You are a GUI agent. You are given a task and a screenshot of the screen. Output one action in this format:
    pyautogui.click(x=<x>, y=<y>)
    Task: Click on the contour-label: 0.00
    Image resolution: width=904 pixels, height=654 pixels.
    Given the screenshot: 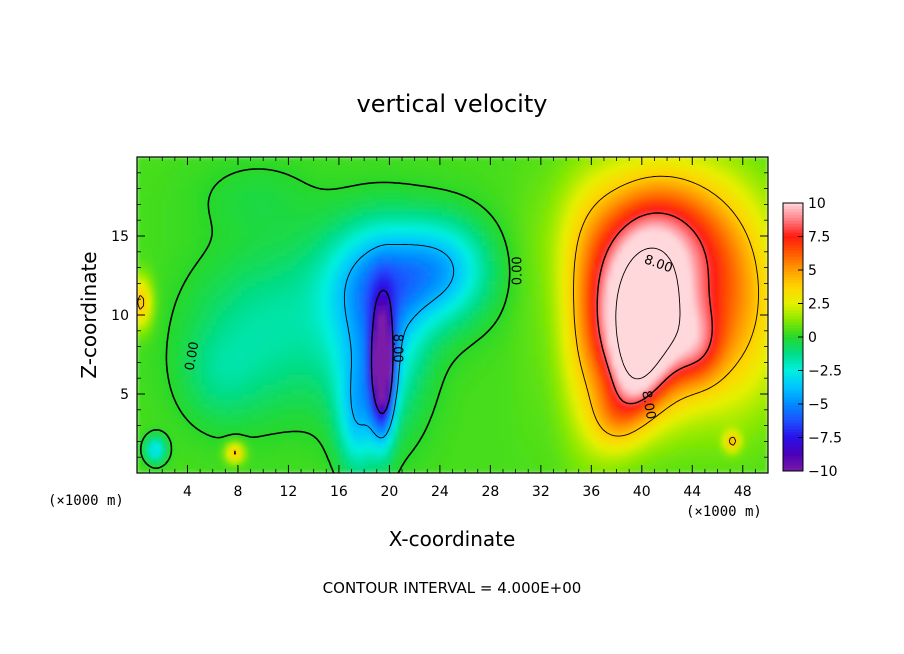 What is the action you would take?
    pyautogui.click(x=193, y=356)
    